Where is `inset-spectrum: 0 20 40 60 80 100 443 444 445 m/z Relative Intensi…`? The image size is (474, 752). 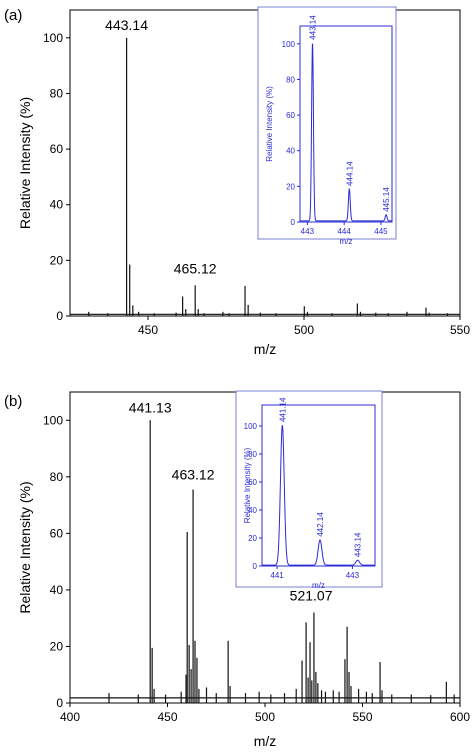 inset-spectrum: 0 20 40 60 80 100 443 444 445 m/z Relative Intensi… is located at coordinates (327, 126).